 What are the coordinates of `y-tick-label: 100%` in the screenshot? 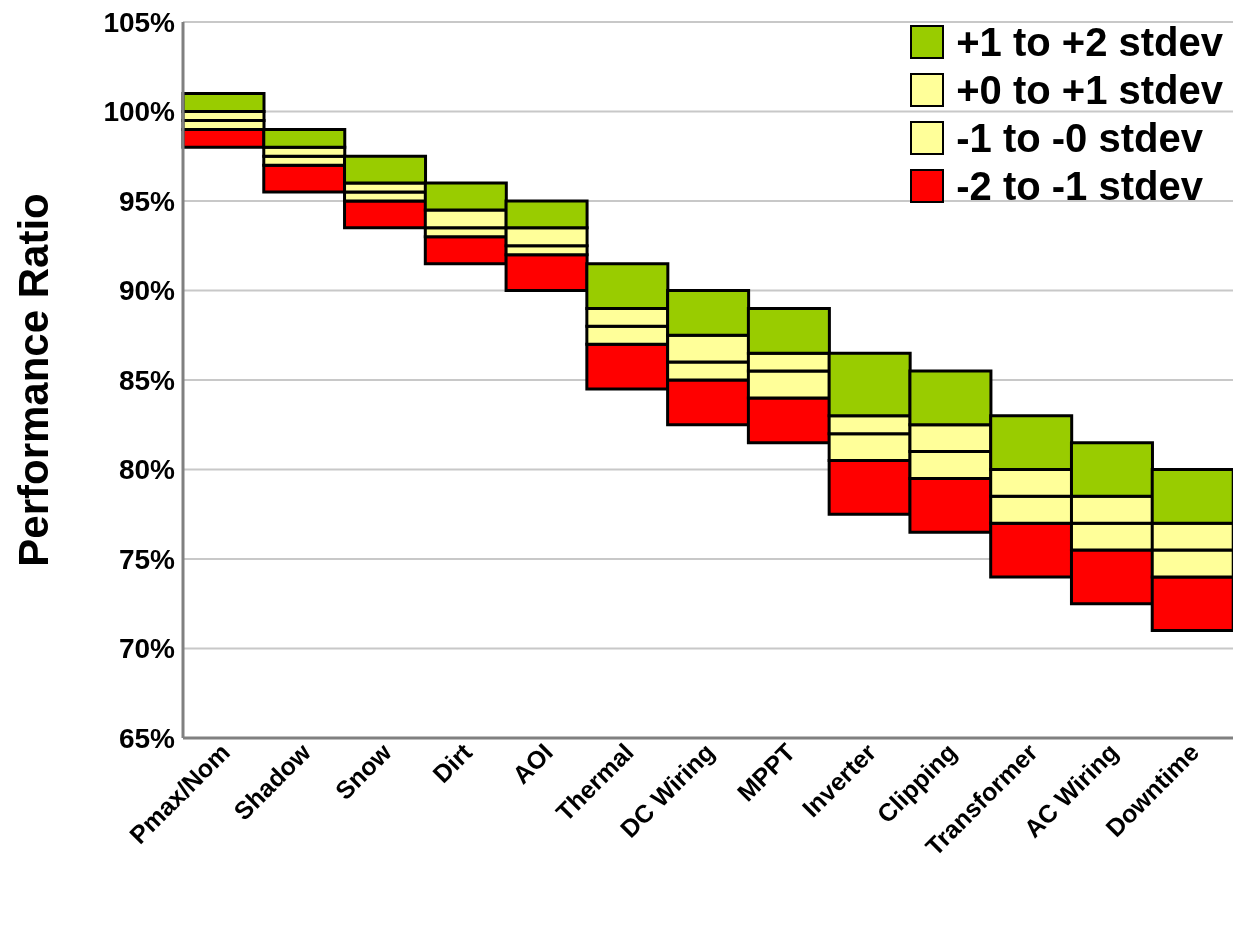 It's located at (139, 112).